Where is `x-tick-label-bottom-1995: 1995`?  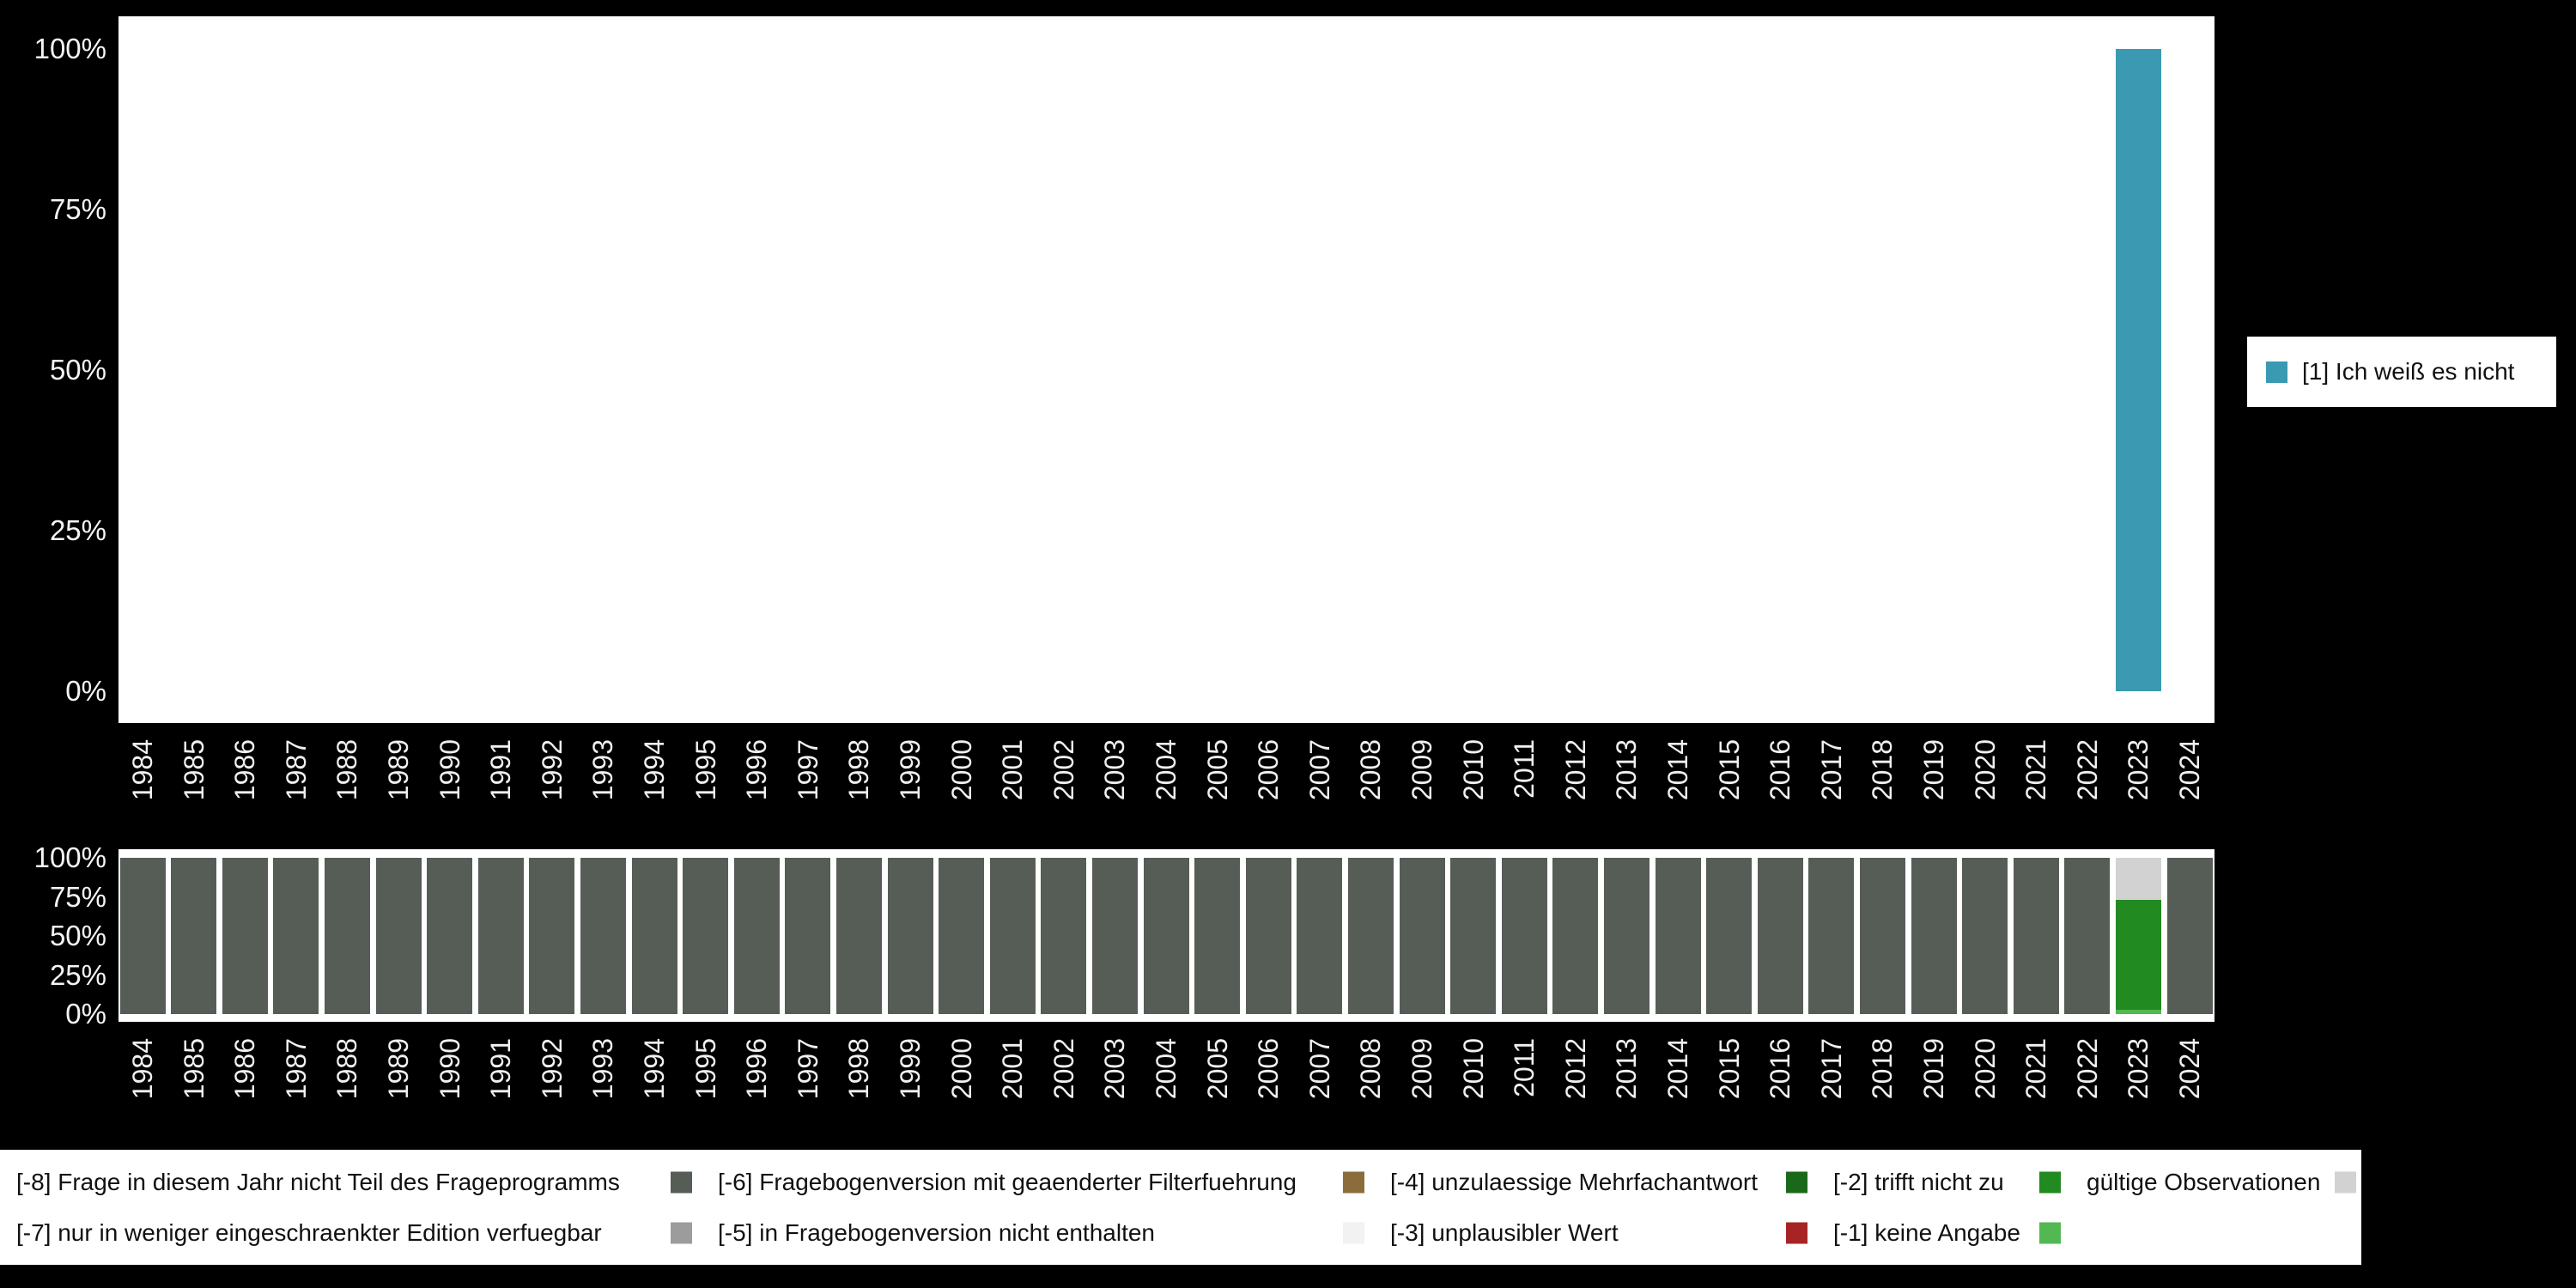 x-tick-label-bottom-1995: 1995 is located at coordinates (705, 1069).